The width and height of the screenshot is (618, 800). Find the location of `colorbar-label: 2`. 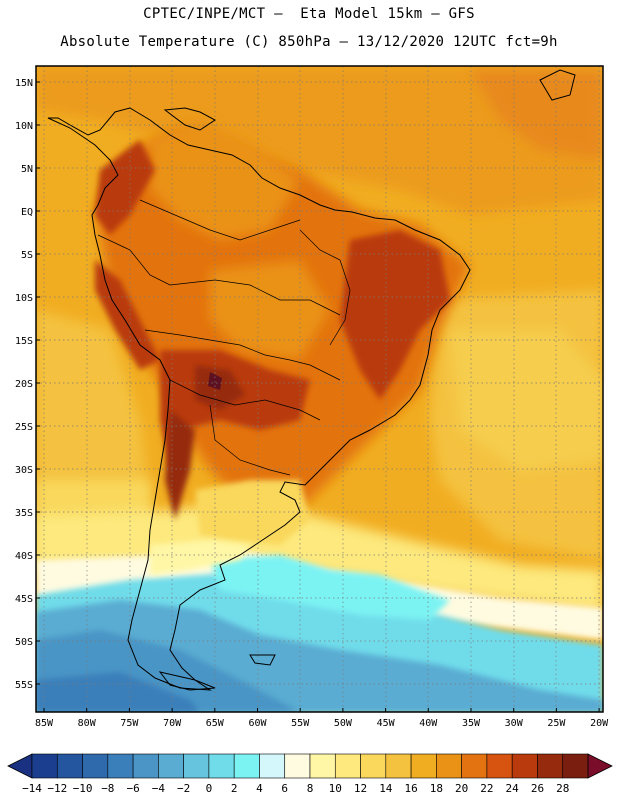

colorbar-label: 2 is located at coordinates (234, 788).